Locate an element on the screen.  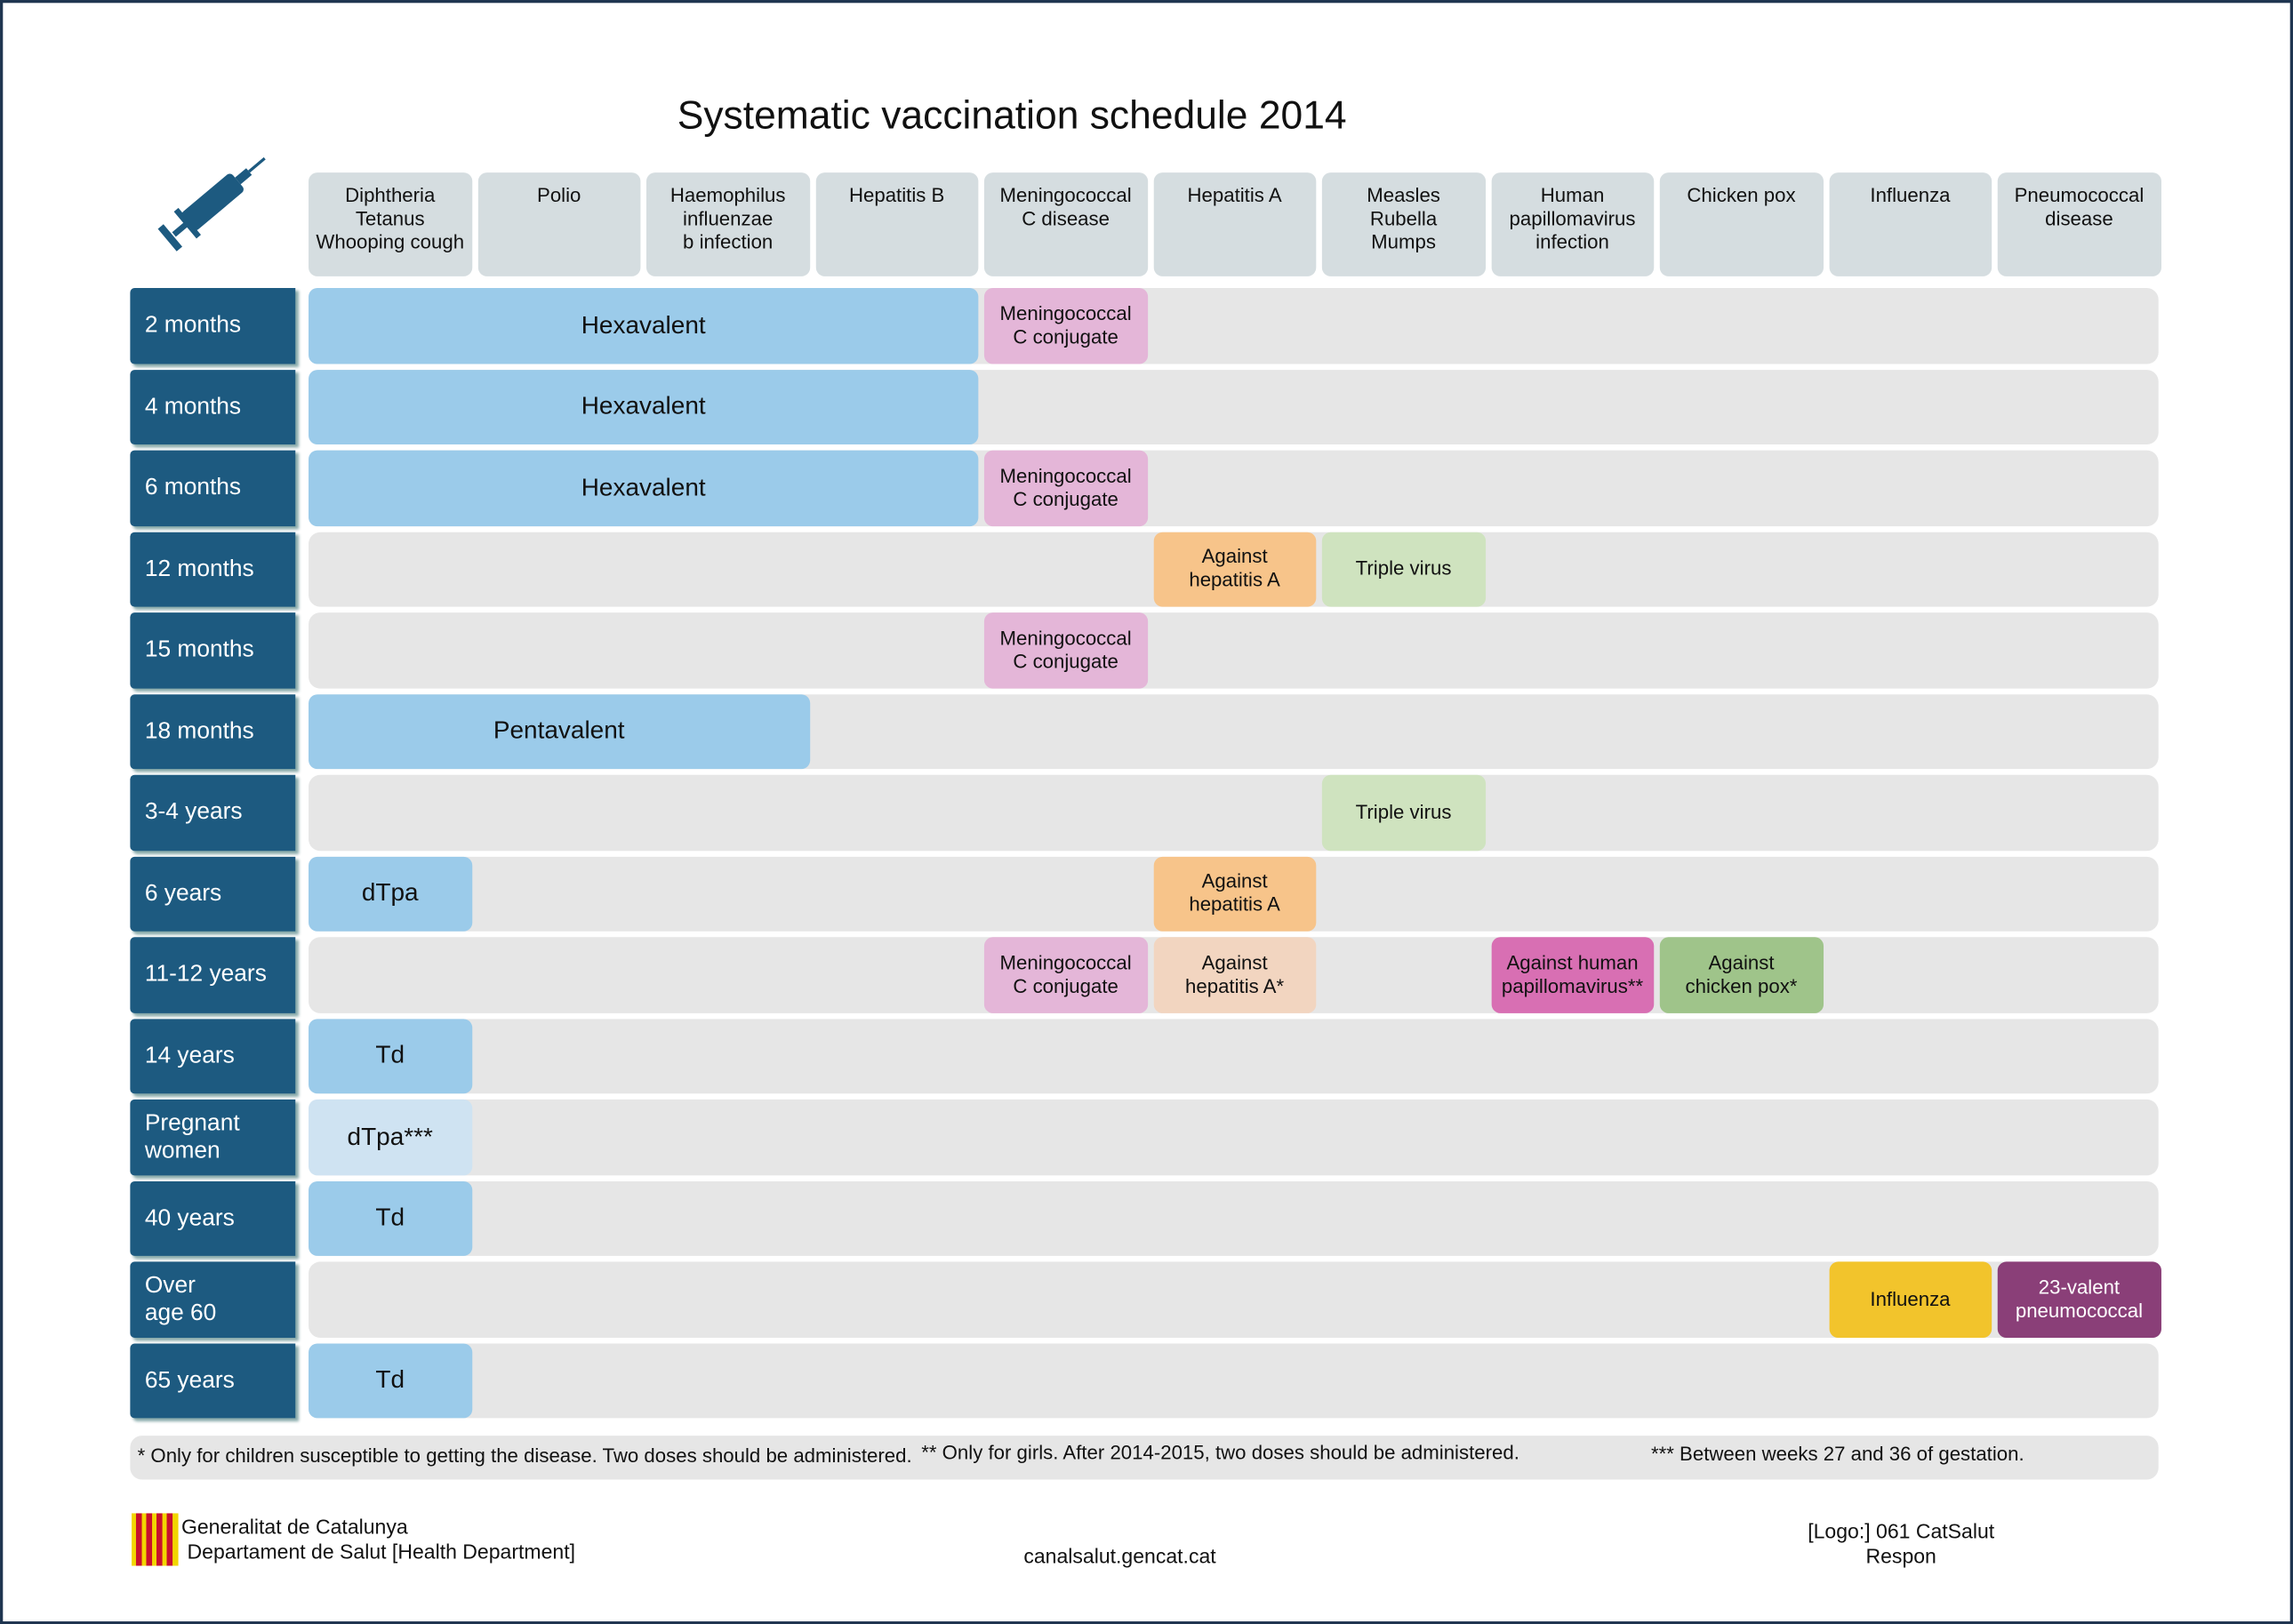
row-label: 11-12 years is located at coordinates (213, 975).